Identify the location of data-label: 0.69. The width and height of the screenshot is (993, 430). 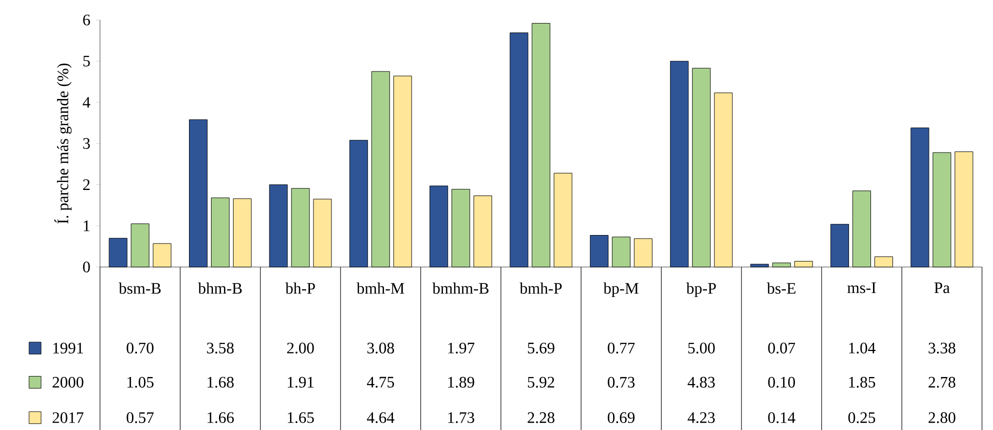
(621, 418).